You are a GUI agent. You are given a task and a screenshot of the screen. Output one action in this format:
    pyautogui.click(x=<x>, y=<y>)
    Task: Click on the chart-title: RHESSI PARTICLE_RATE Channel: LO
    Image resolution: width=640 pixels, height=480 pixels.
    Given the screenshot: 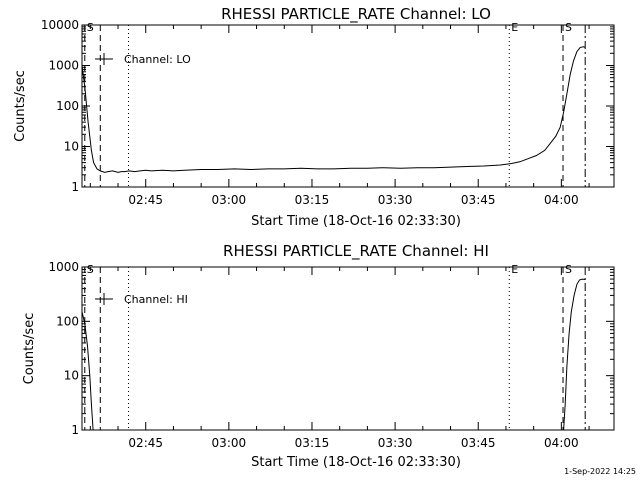 What is the action you would take?
    pyautogui.click(x=356, y=14)
    